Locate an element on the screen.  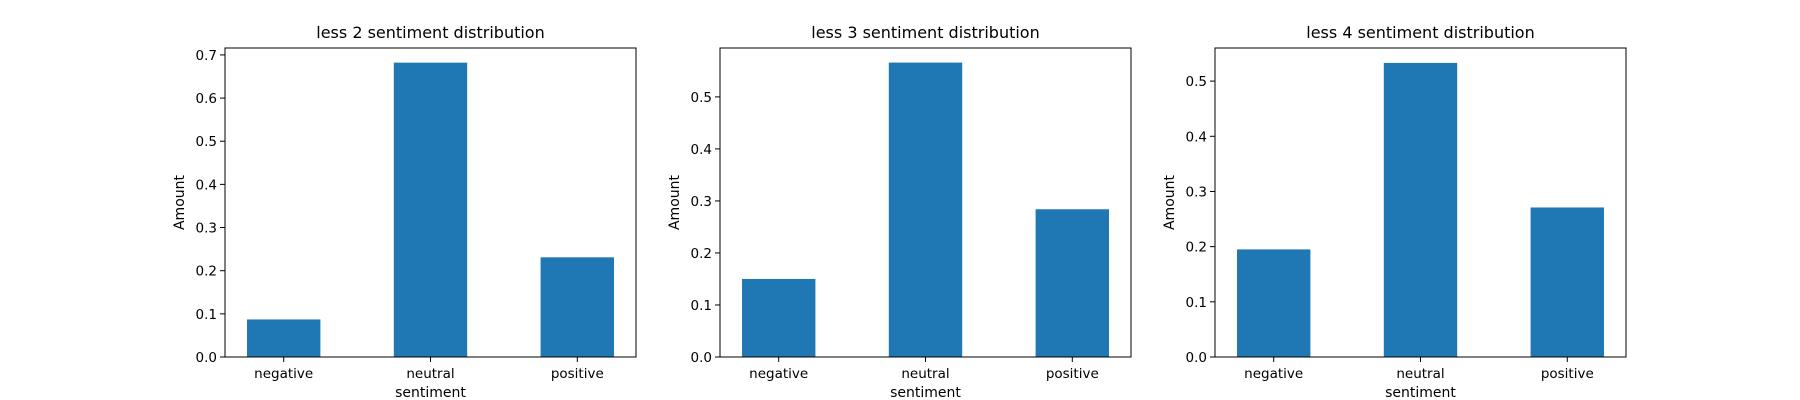
y-tick-label: 0.7 is located at coordinates (206, 56).